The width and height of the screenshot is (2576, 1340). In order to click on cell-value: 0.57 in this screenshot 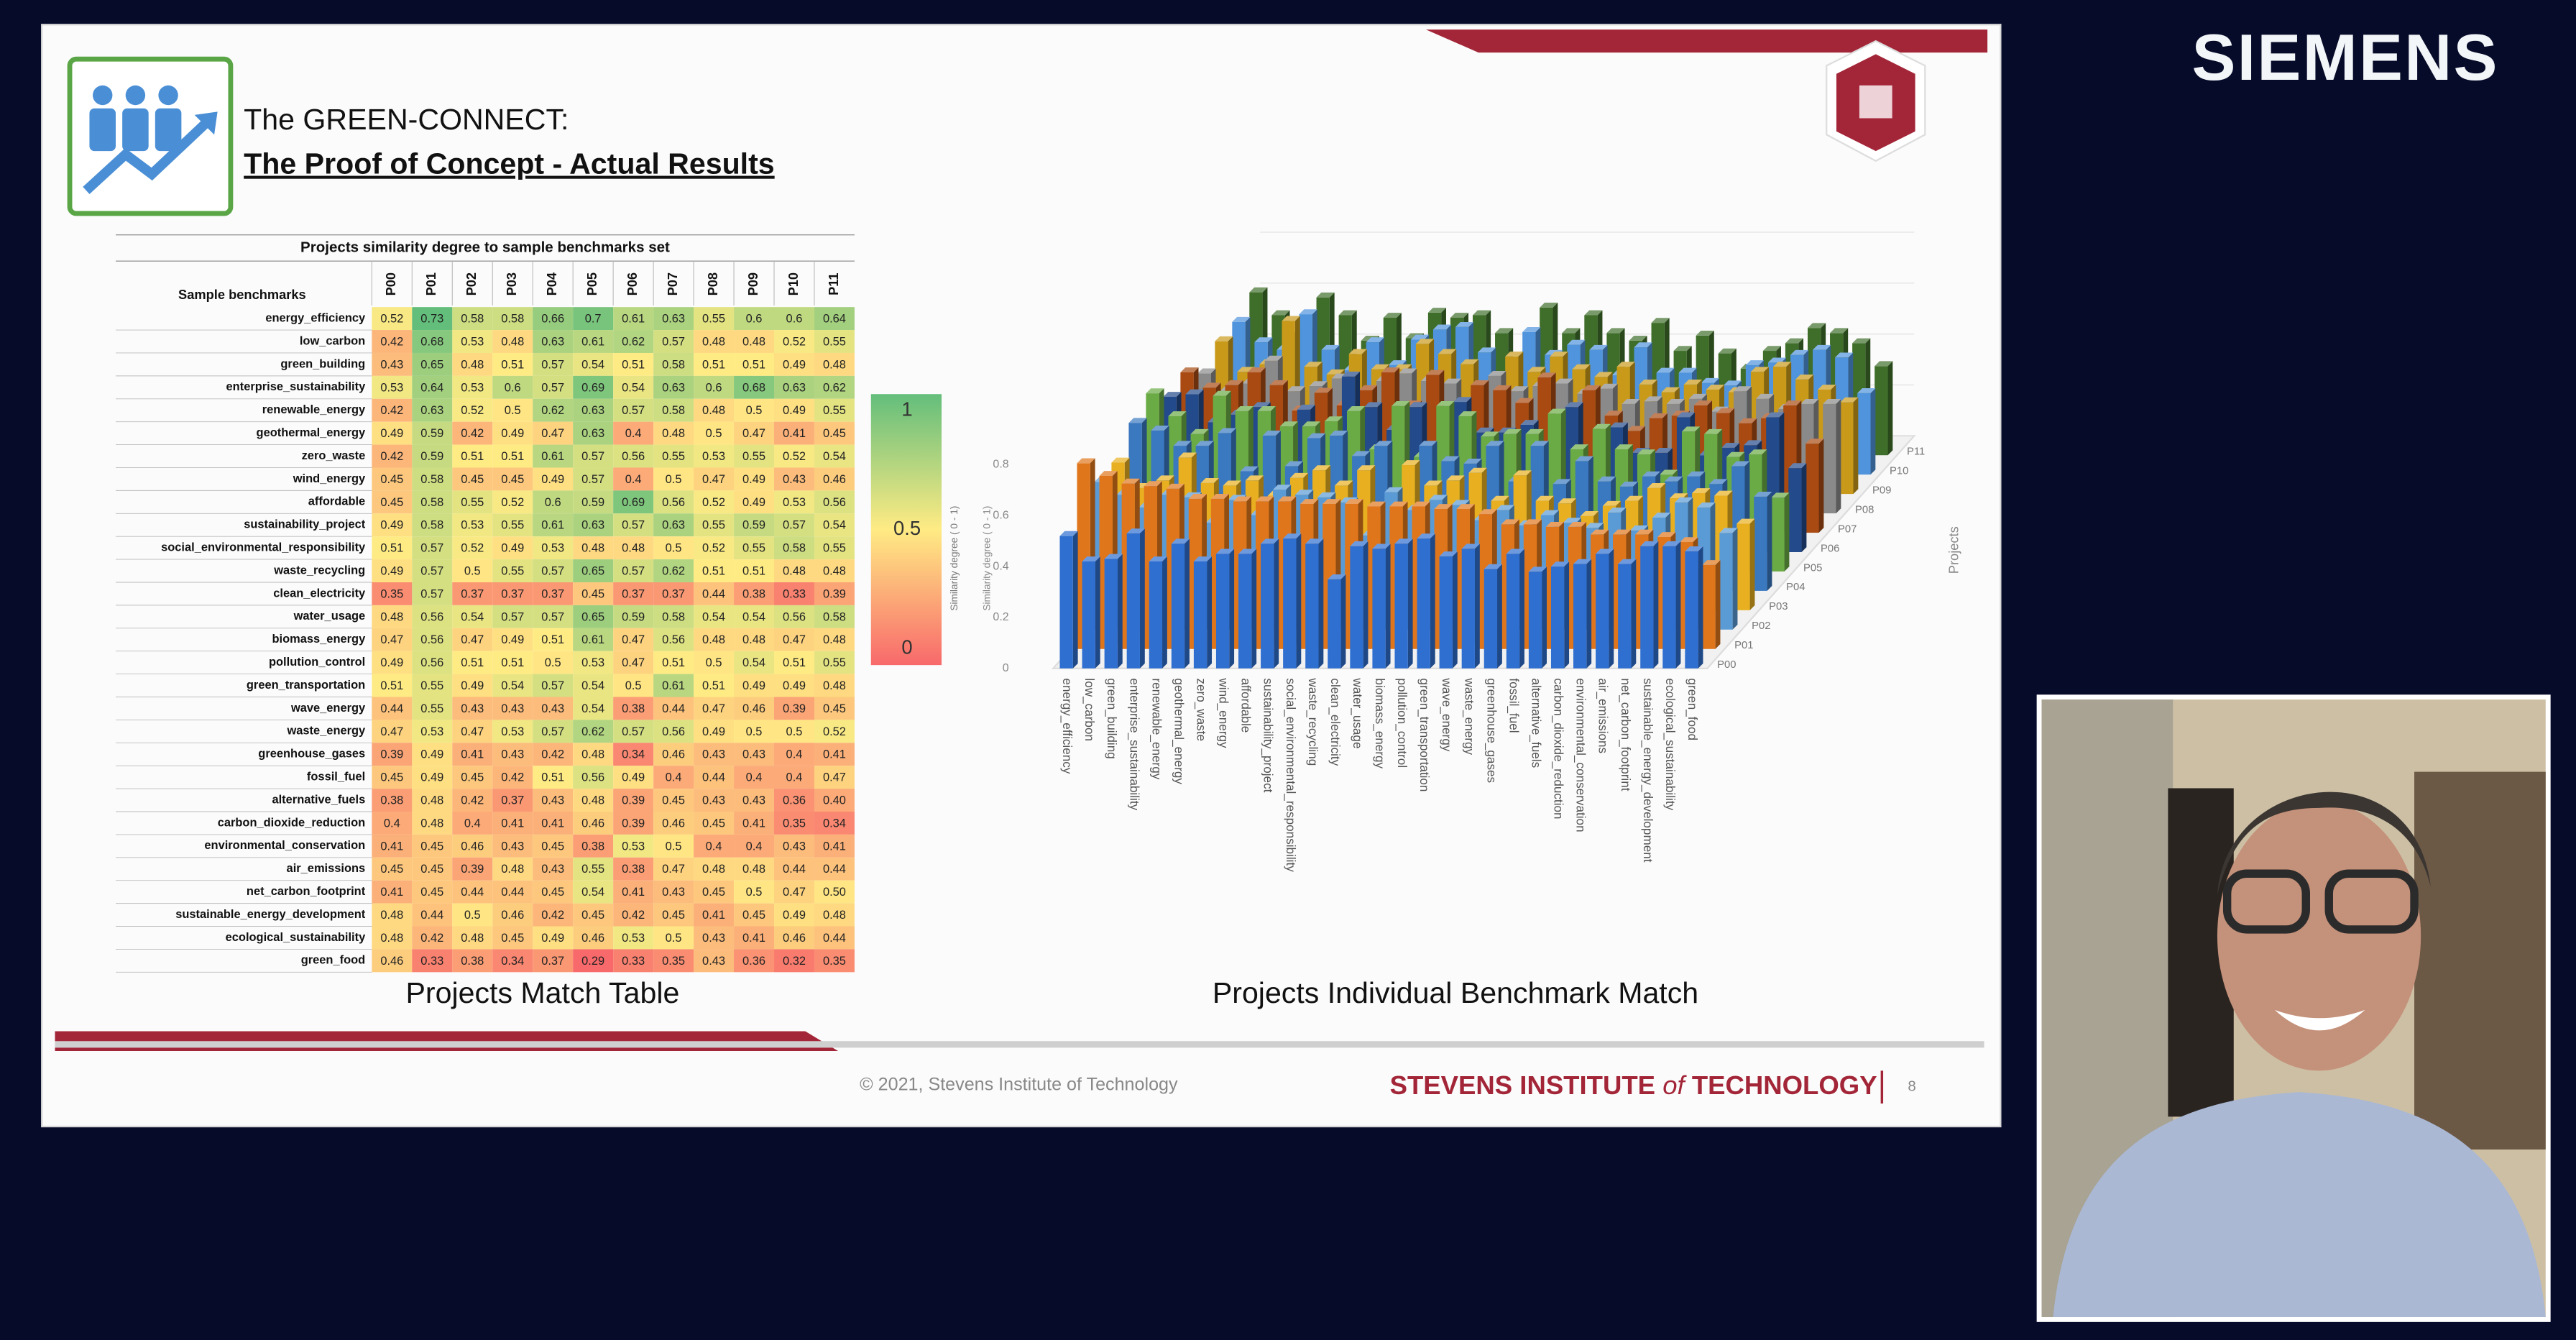, I will do `click(512, 616)`.